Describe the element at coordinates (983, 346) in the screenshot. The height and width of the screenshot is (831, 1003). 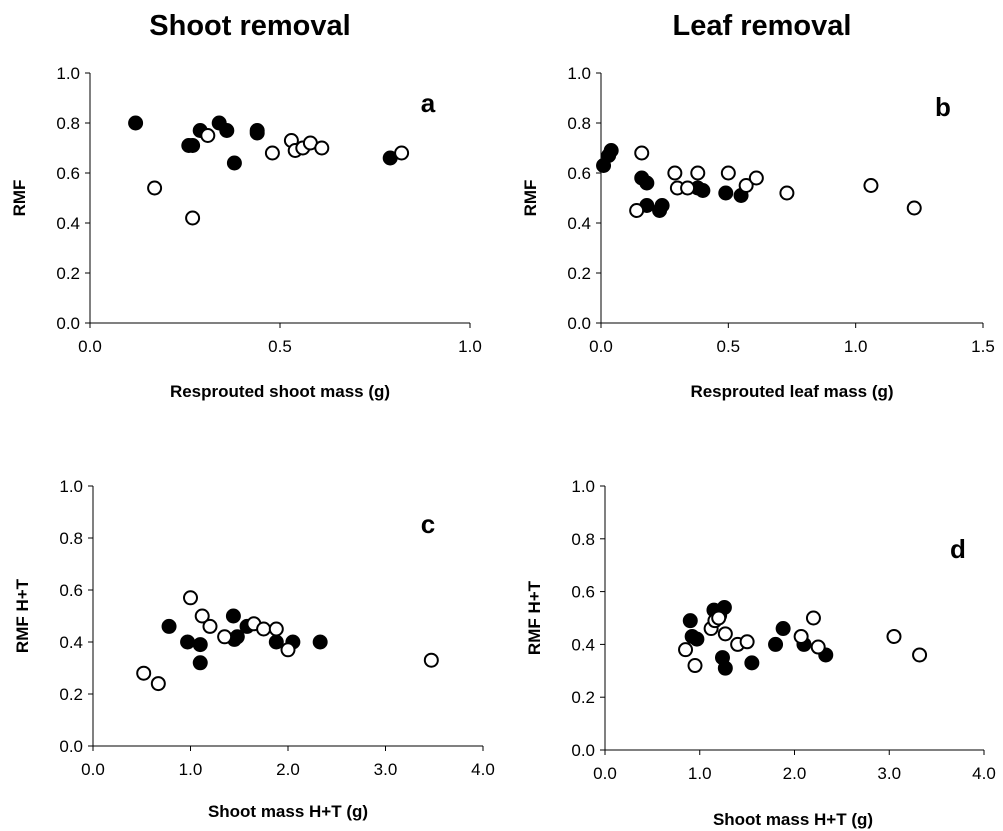
I see `x-tick-label: 1.5` at that location.